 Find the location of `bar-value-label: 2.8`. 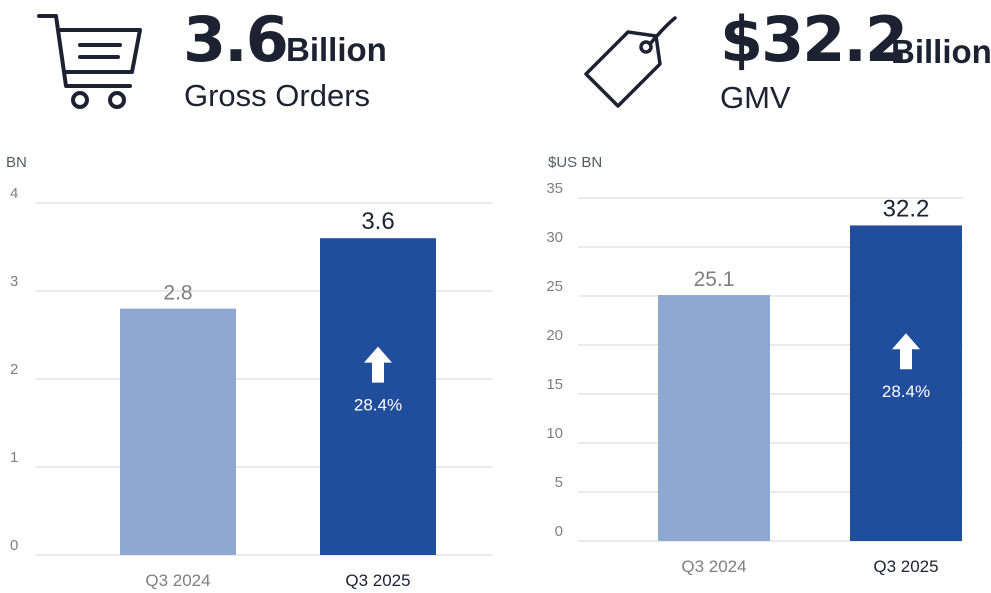

bar-value-label: 2.8 is located at coordinates (177, 293).